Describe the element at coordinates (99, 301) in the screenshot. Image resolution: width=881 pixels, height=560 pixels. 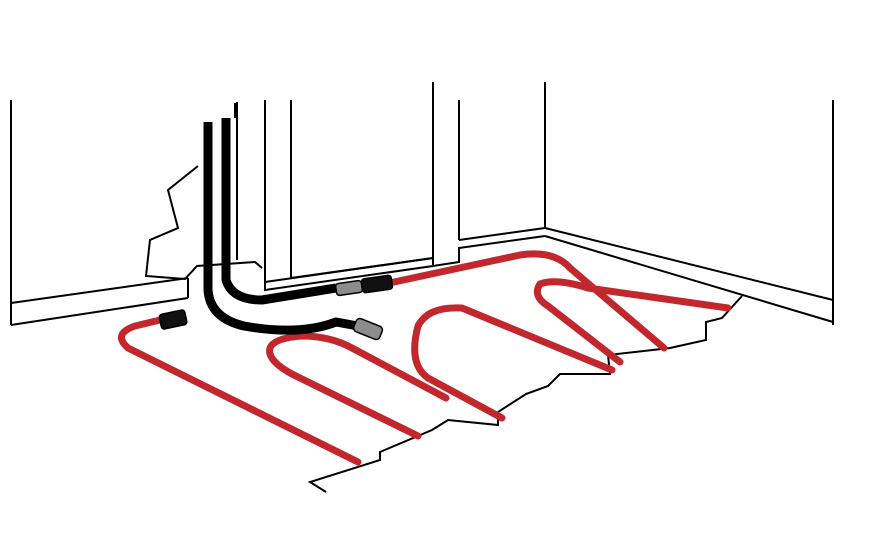
I see `left-baseboard` at that location.